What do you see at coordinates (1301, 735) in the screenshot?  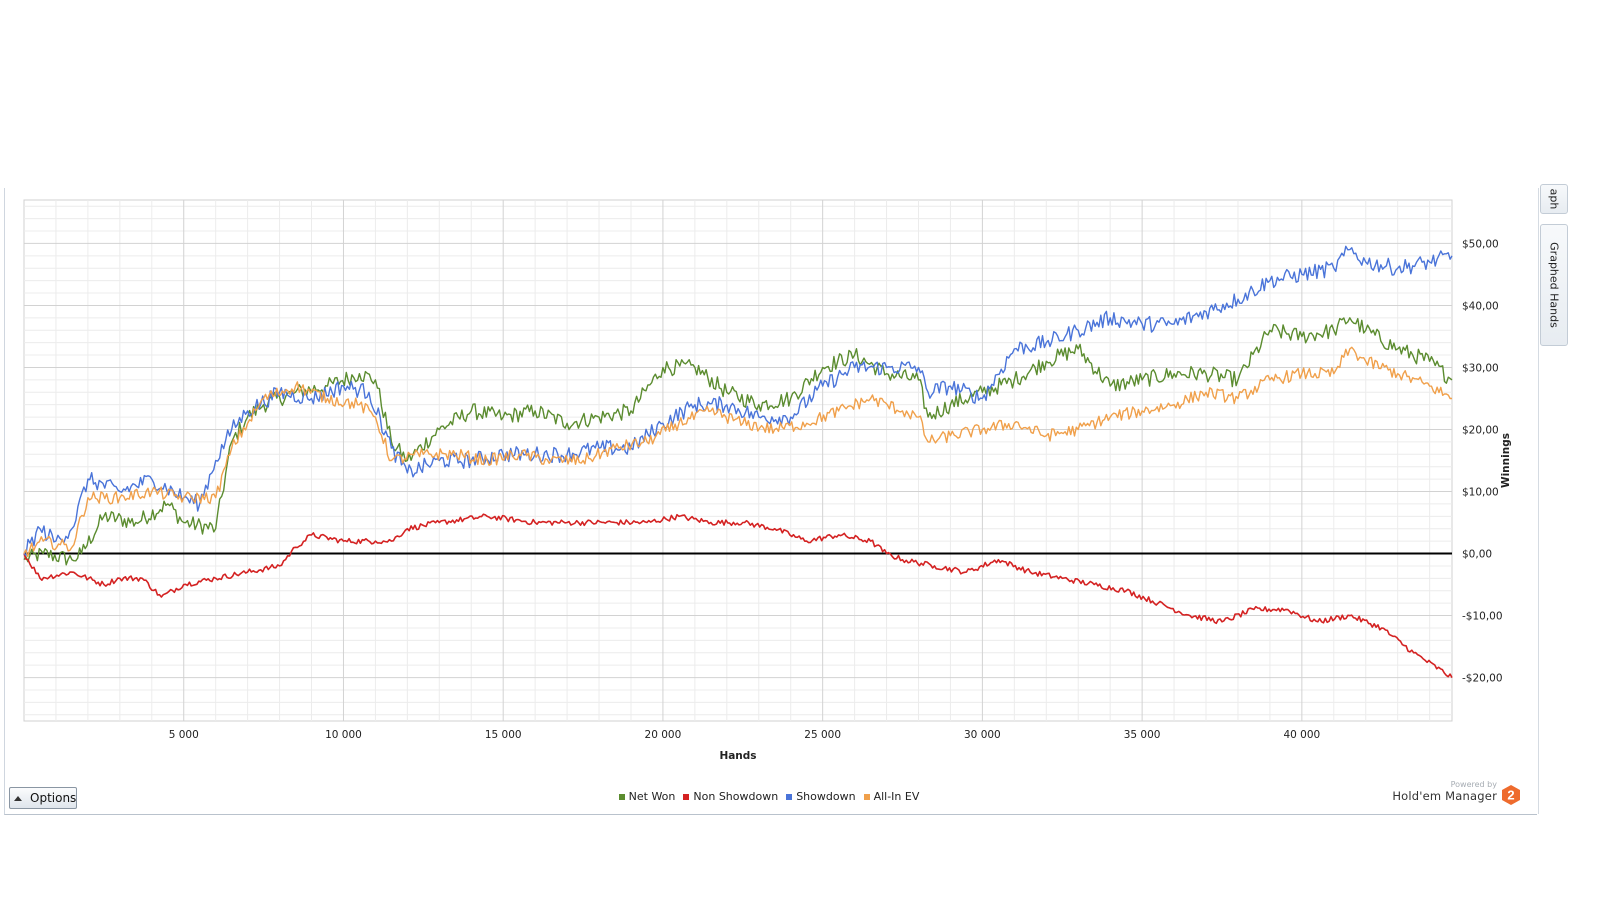 I see `x-tick-label: 40 000` at bounding box center [1301, 735].